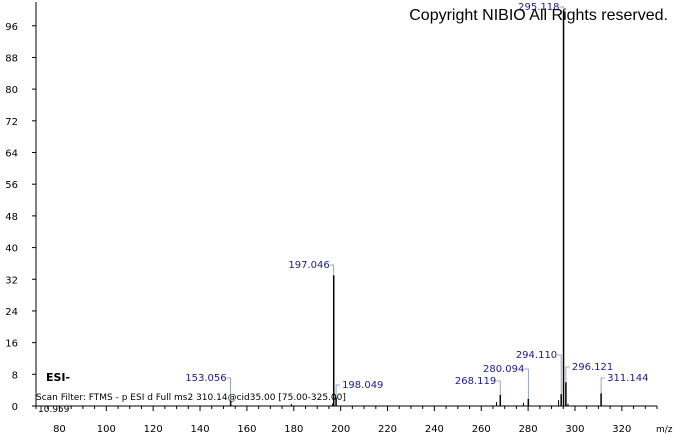  Describe the element at coordinates (340, 429) in the screenshot. I see `x-tick-label: 200` at that location.